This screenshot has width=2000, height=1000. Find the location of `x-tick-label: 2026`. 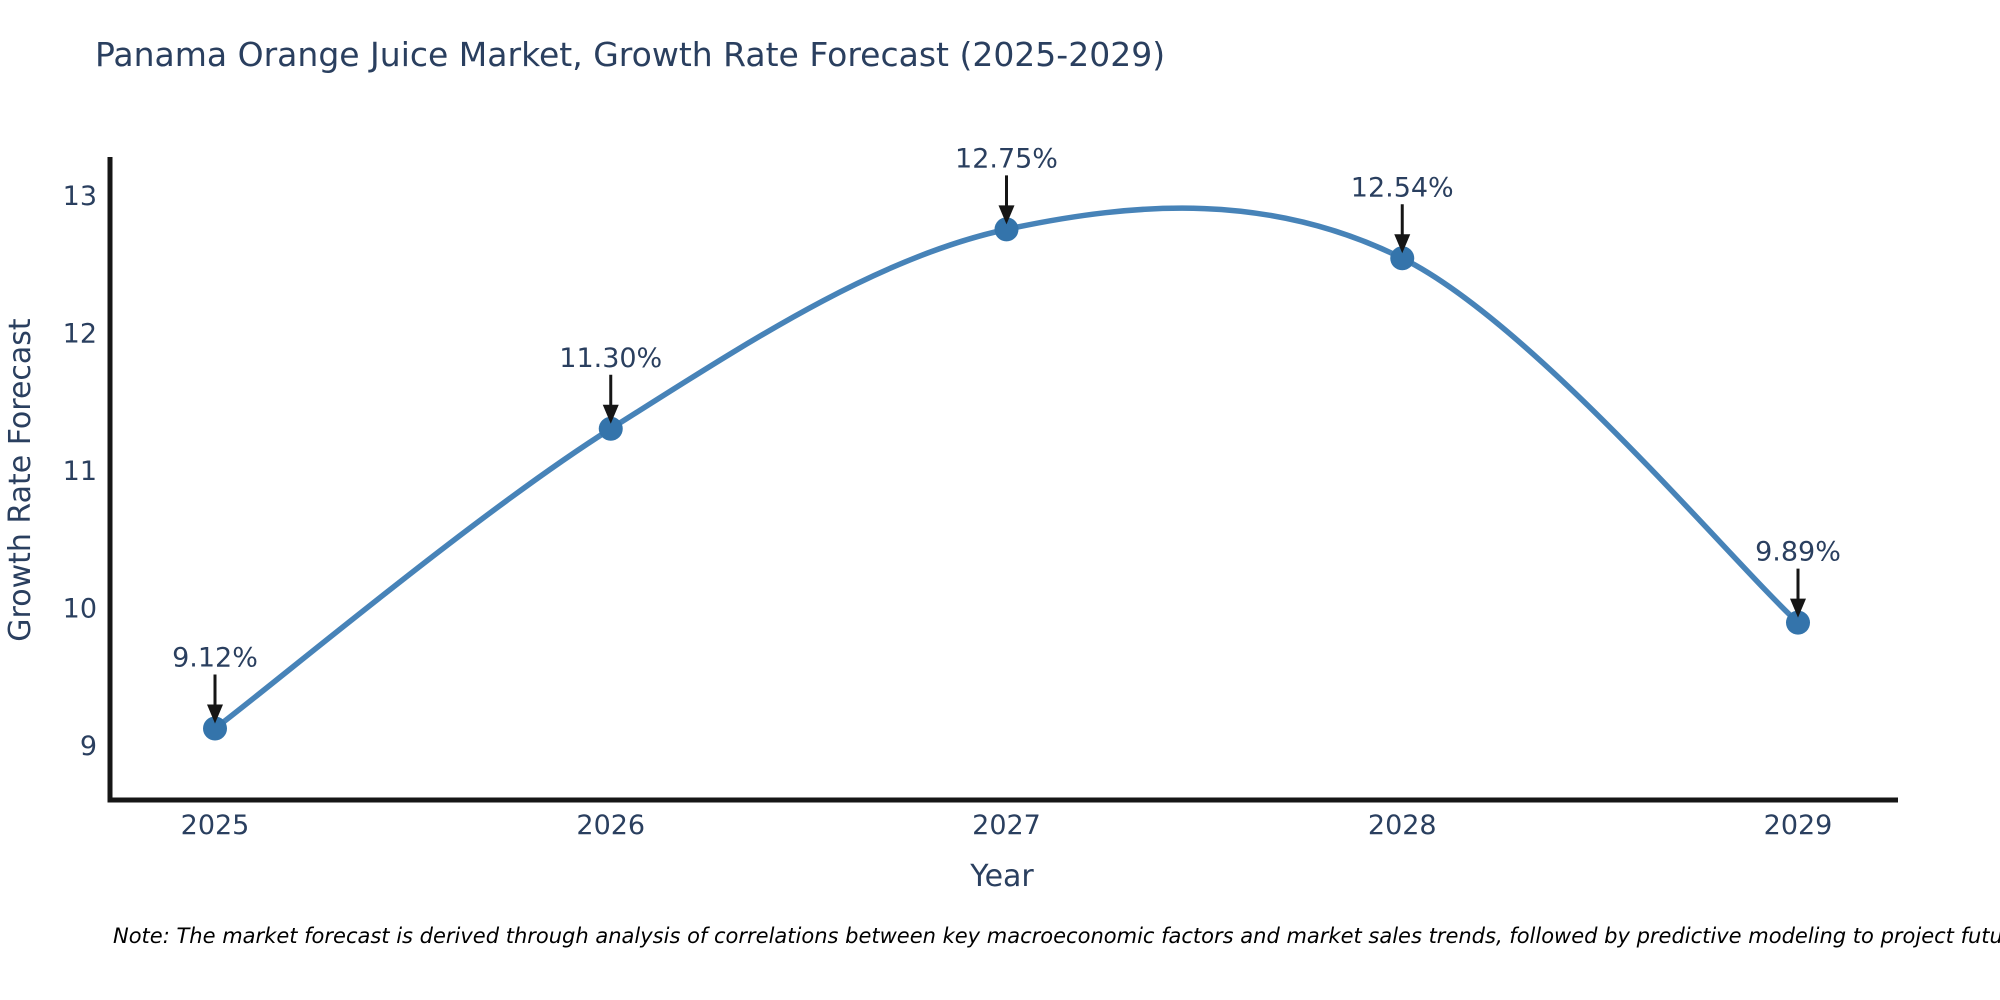

x-tick-label: 2026 is located at coordinates (610, 825).